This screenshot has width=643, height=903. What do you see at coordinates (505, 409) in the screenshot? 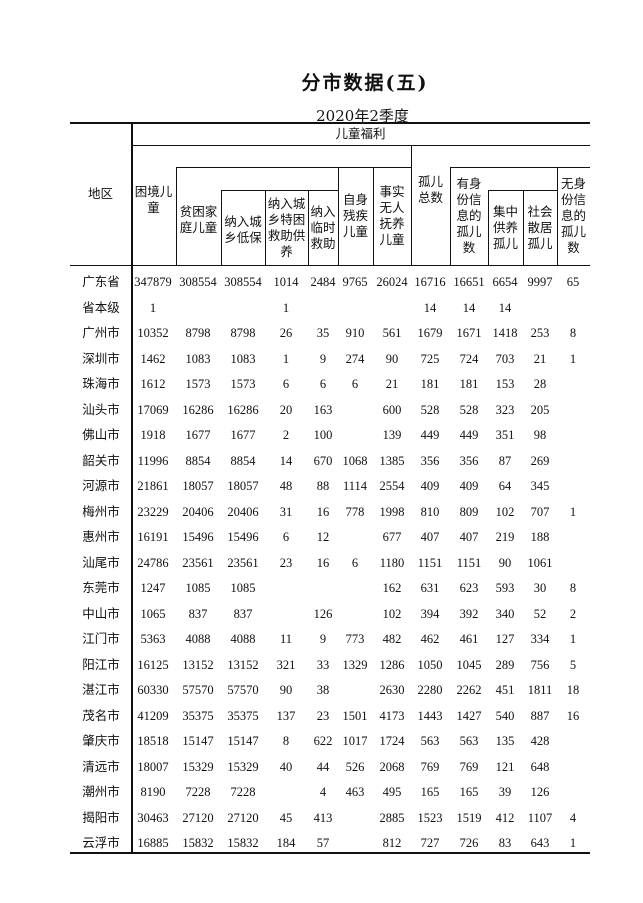
I see `value-cell: 323` at bounding box center [505, 409].